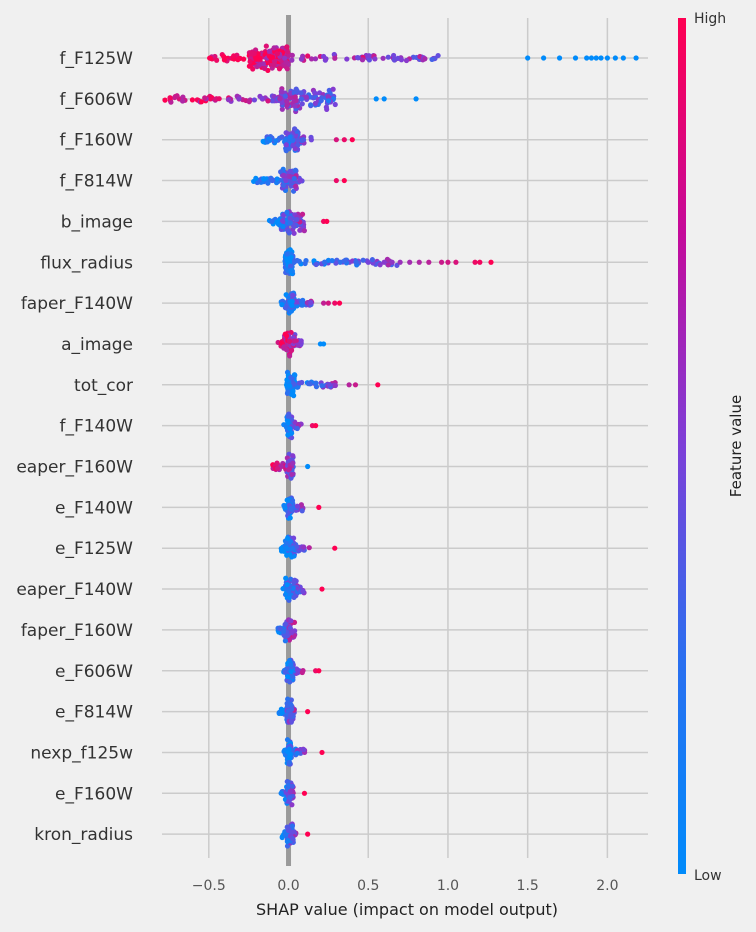 The width and height of the screenshot is (756, 932). Describe the element at coordinates (607, 886) in the screenshot. I see `x-tick-label: 2.0` at that location.